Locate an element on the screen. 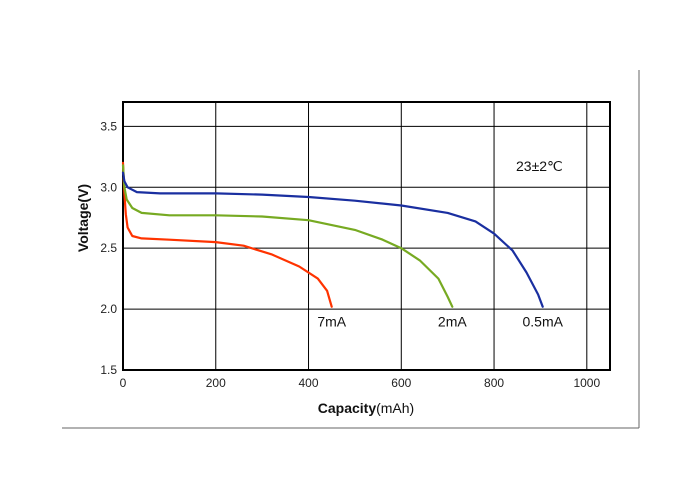 The height and width of the screenshot is (500, 700). x-axis-title: Capacity(mAh) is located at coordinates (366, 408).